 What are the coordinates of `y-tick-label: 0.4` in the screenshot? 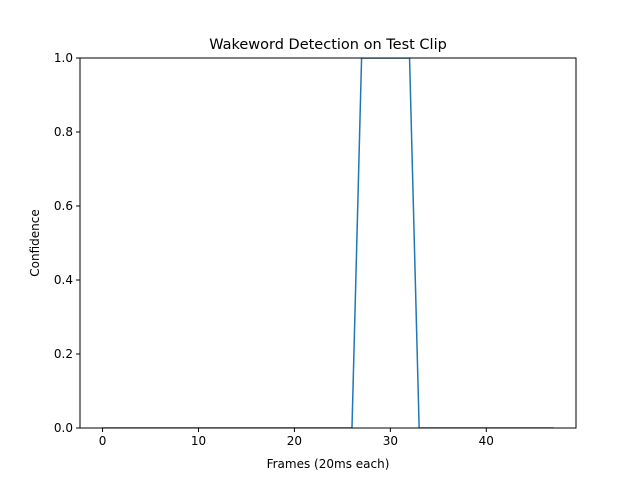 It's located at (63, 280).